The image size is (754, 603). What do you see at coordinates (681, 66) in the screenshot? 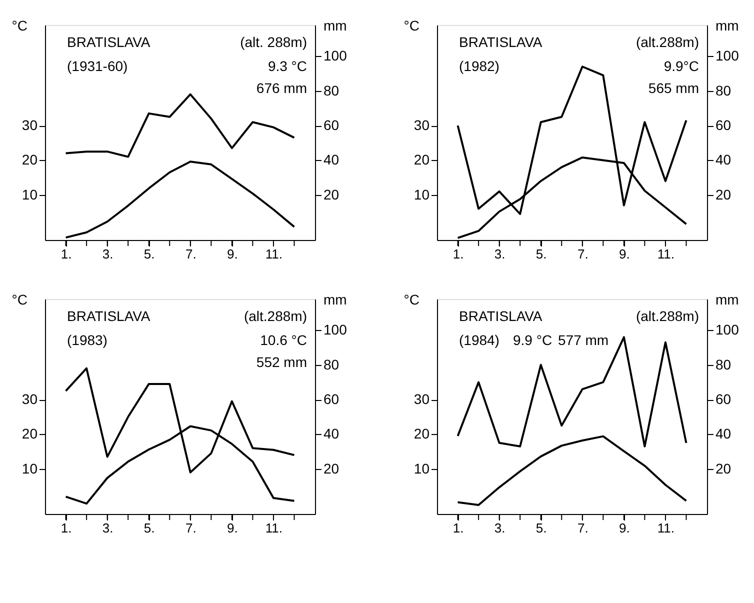
I see `annotation: 9.9°C` at bounding box center [681, 66].